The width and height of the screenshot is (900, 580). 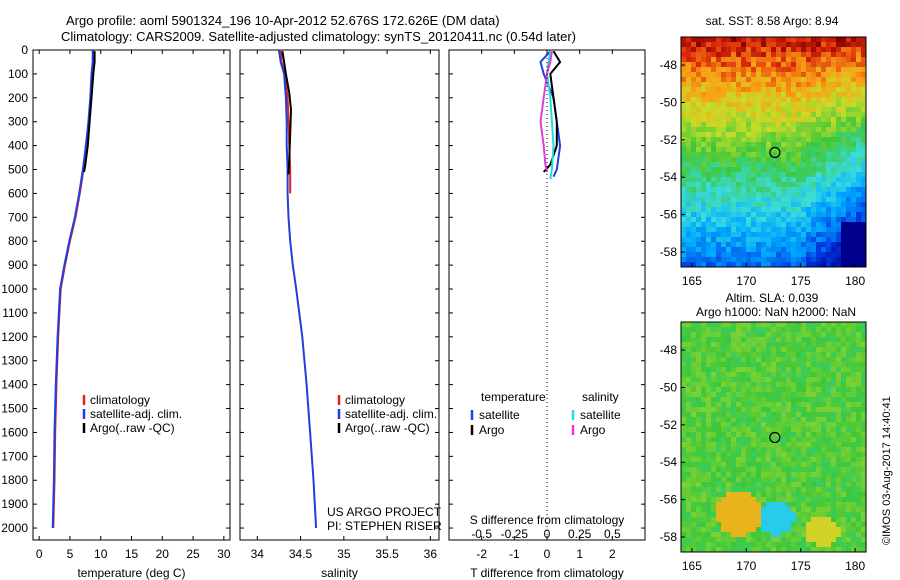 I want to click on x-tick-label: 2, so click(x=612, y=554).